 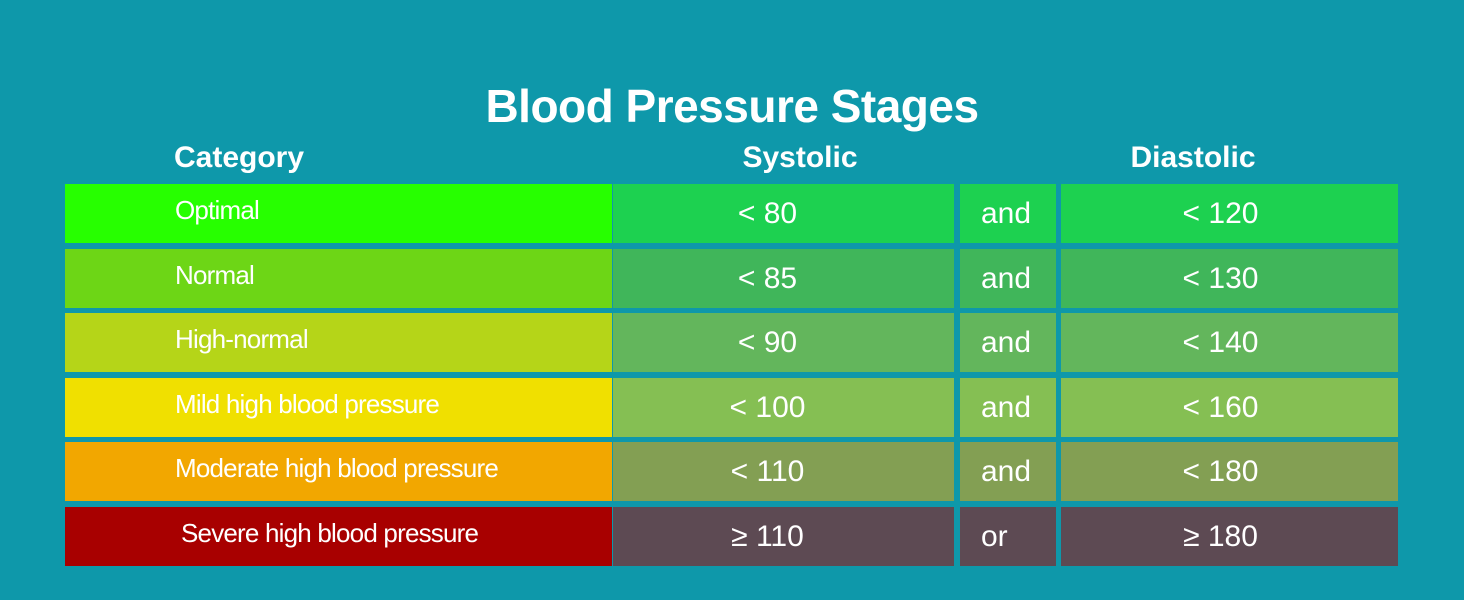 I want to click on systolic-value: < 80, so click(x=767, y=213).